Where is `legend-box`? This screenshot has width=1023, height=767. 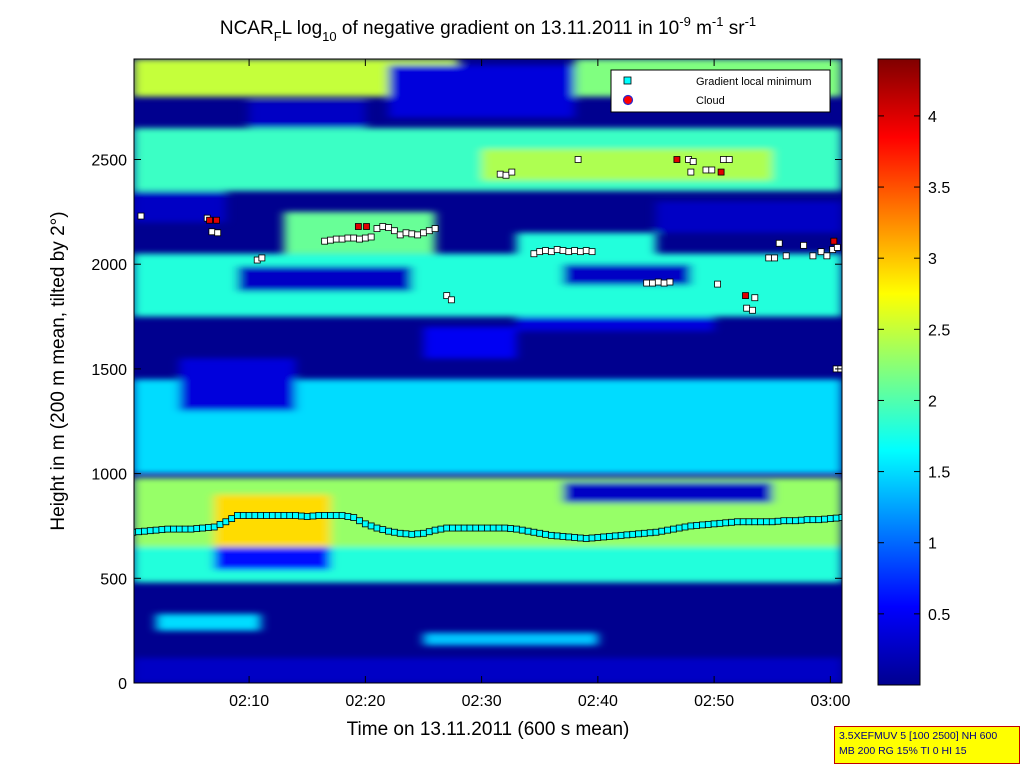 legend-box is located at coordinates (720, 91).